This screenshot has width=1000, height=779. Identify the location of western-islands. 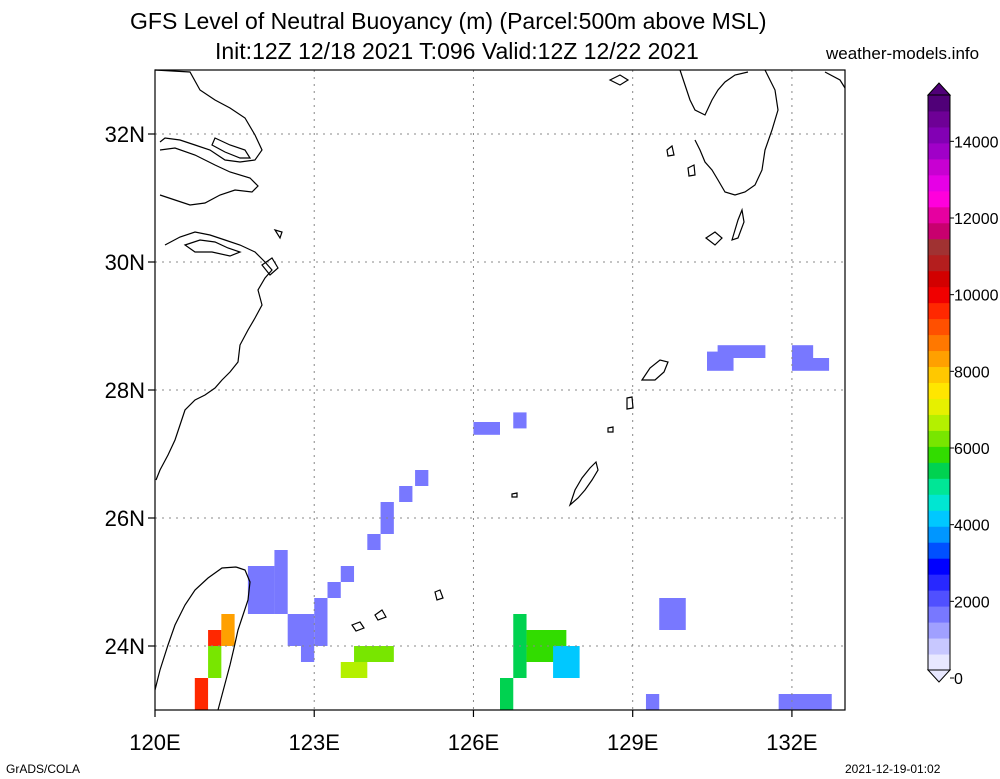
(272, 252).